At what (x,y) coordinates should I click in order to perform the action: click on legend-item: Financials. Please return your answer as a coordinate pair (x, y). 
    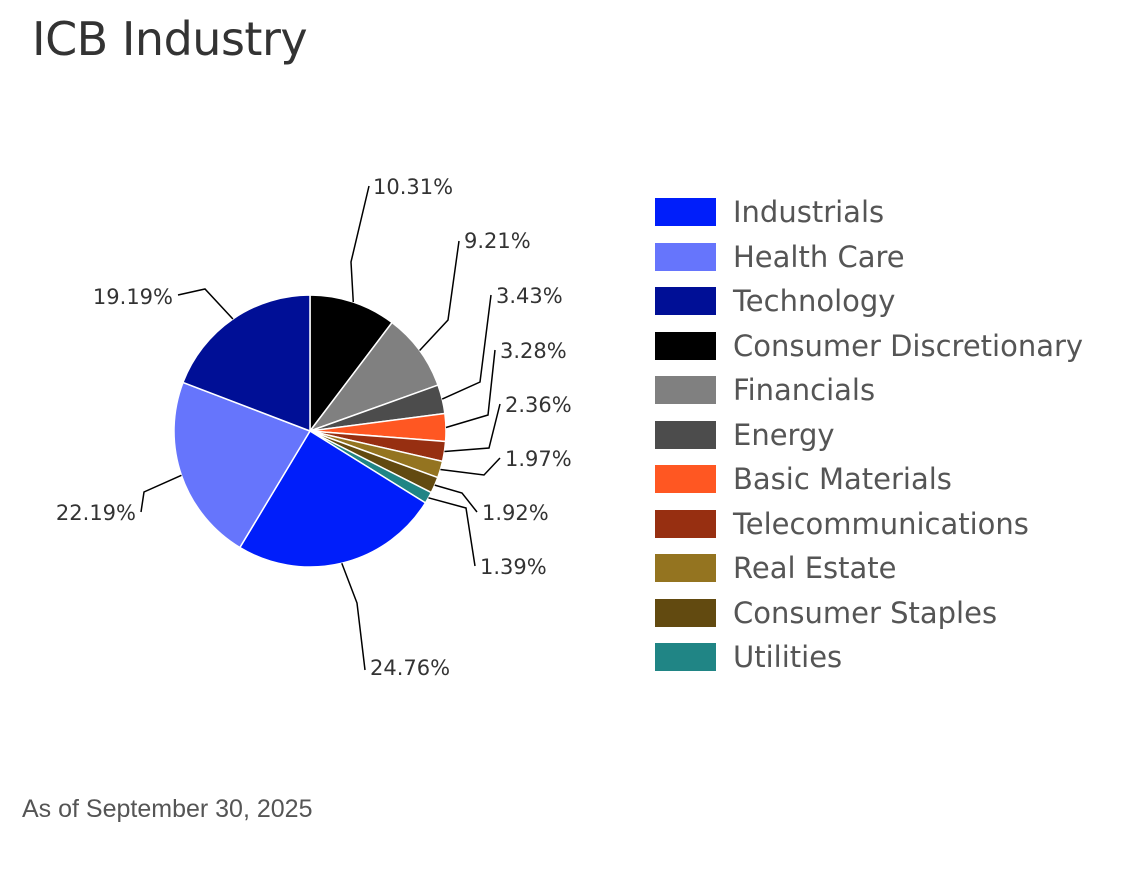
    Looking at the image, I should click on (869, 390).